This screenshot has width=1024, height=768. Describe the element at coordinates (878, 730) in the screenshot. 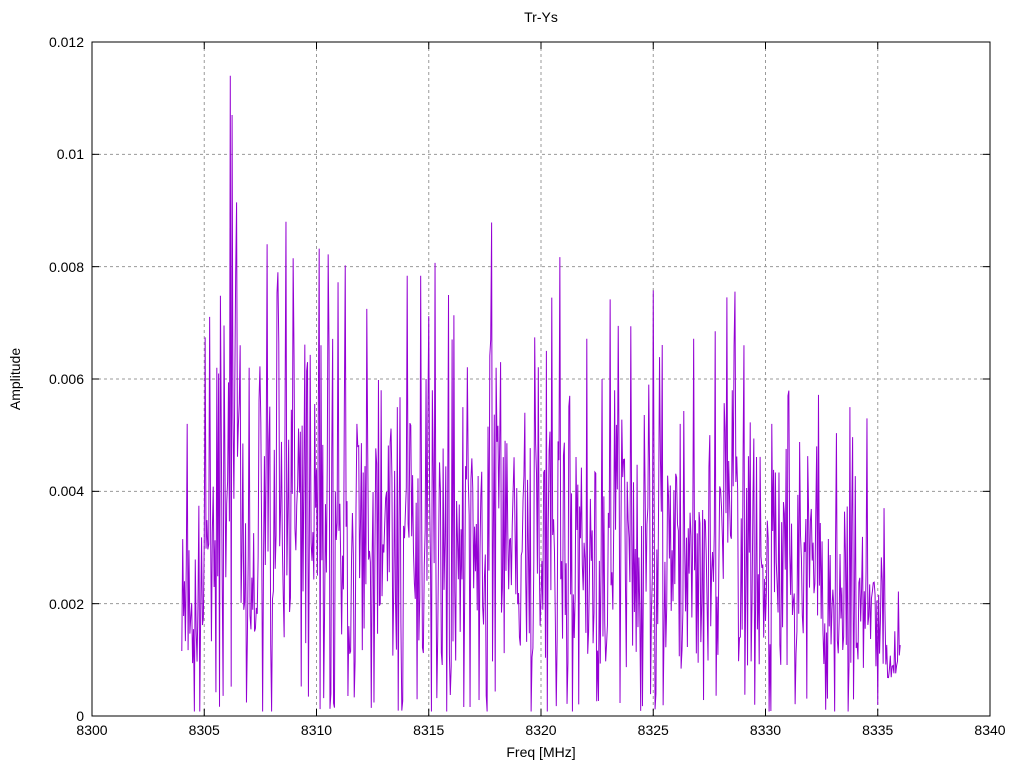

I see `x-tick-label: 8335` at that location.